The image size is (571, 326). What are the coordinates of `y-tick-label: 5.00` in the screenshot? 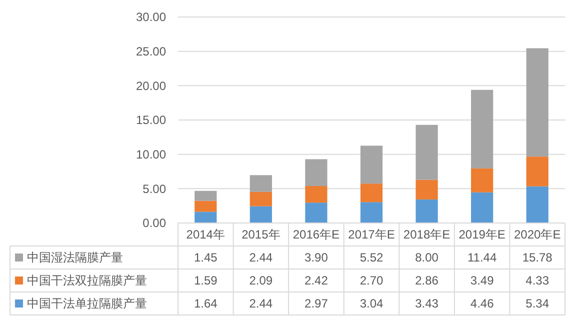 It's located at (154, 189).